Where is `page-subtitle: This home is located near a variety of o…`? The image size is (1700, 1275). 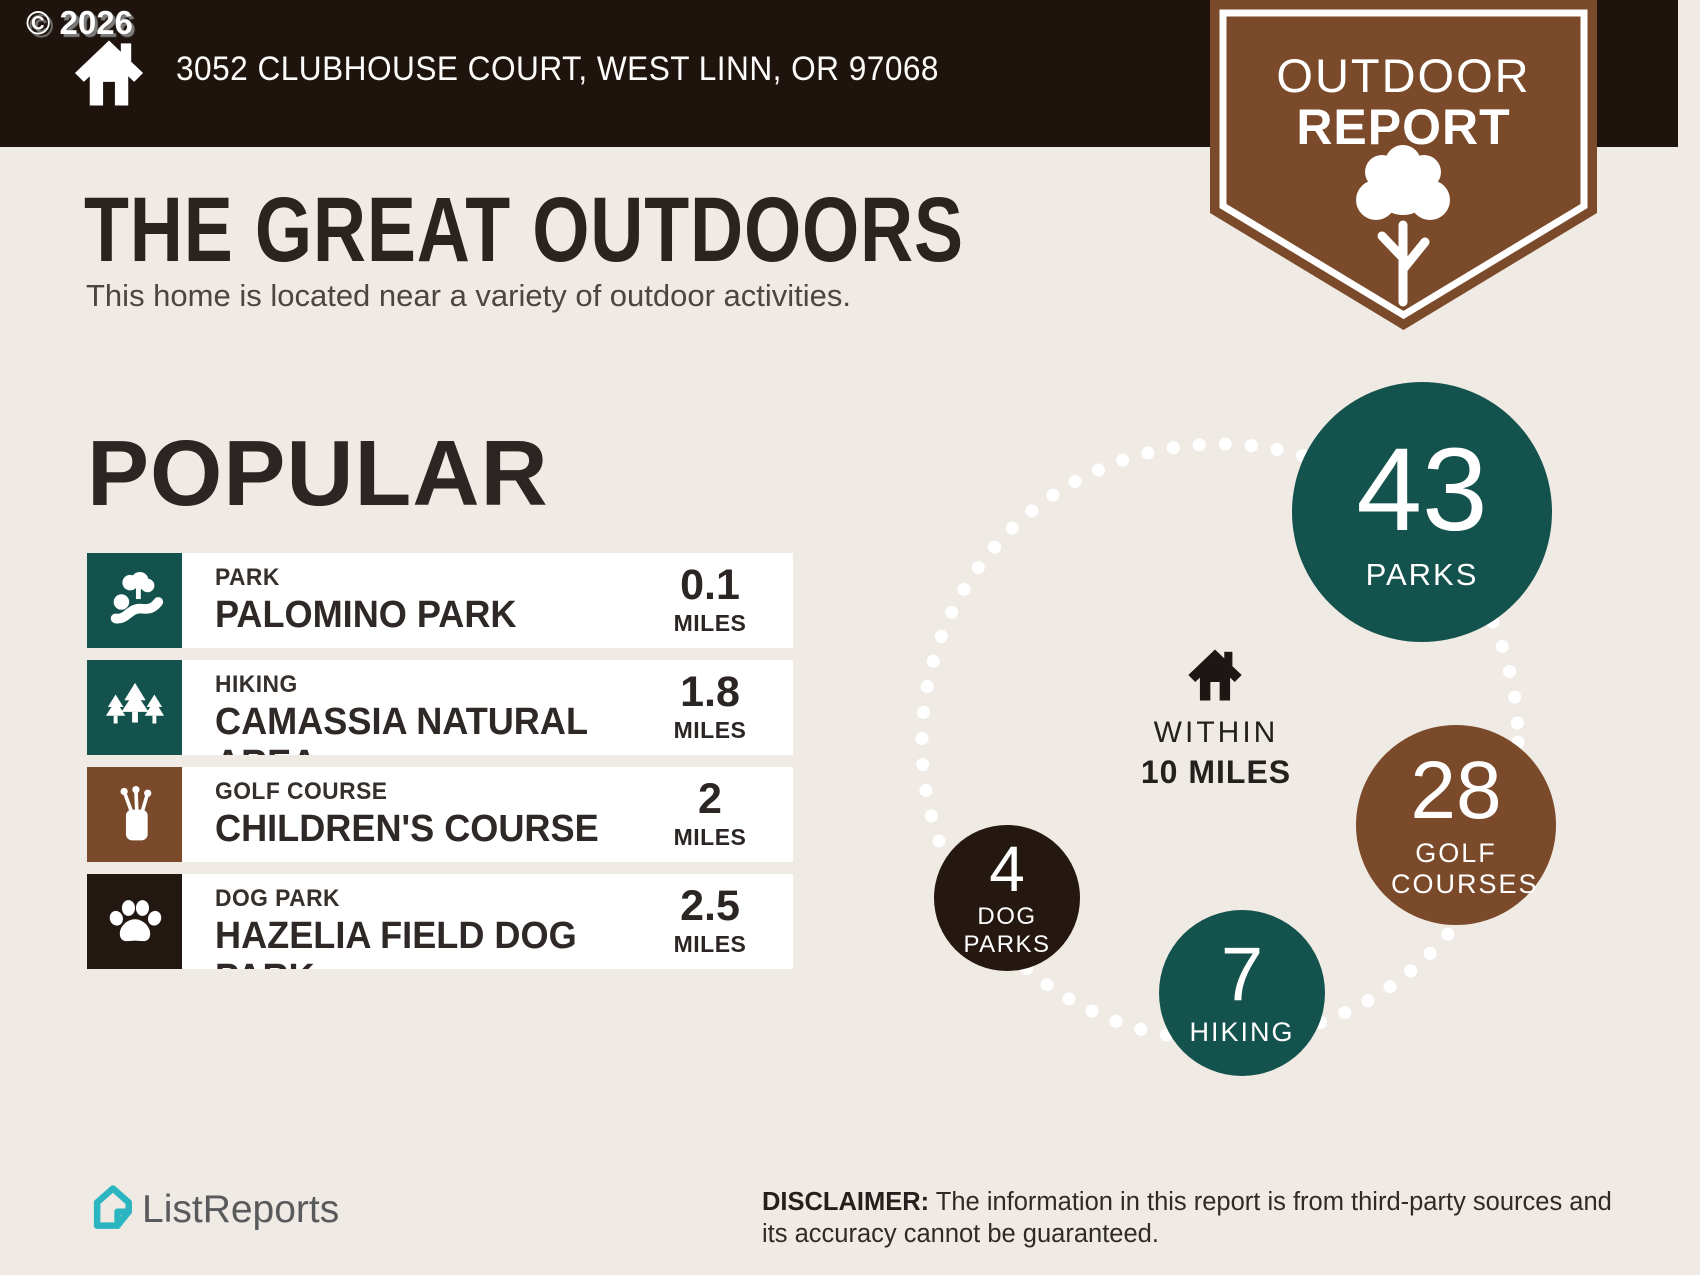
page-subtitle: This home is located near a variety of o… is located at coordinates (469, 295).